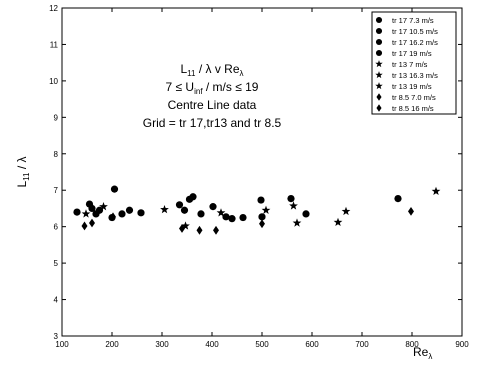 The height and width of the screenshot is (368, 478). Describe the element at coordinates (162, 344) in the screenshot. I see `x-tick-label: 300` at that location.